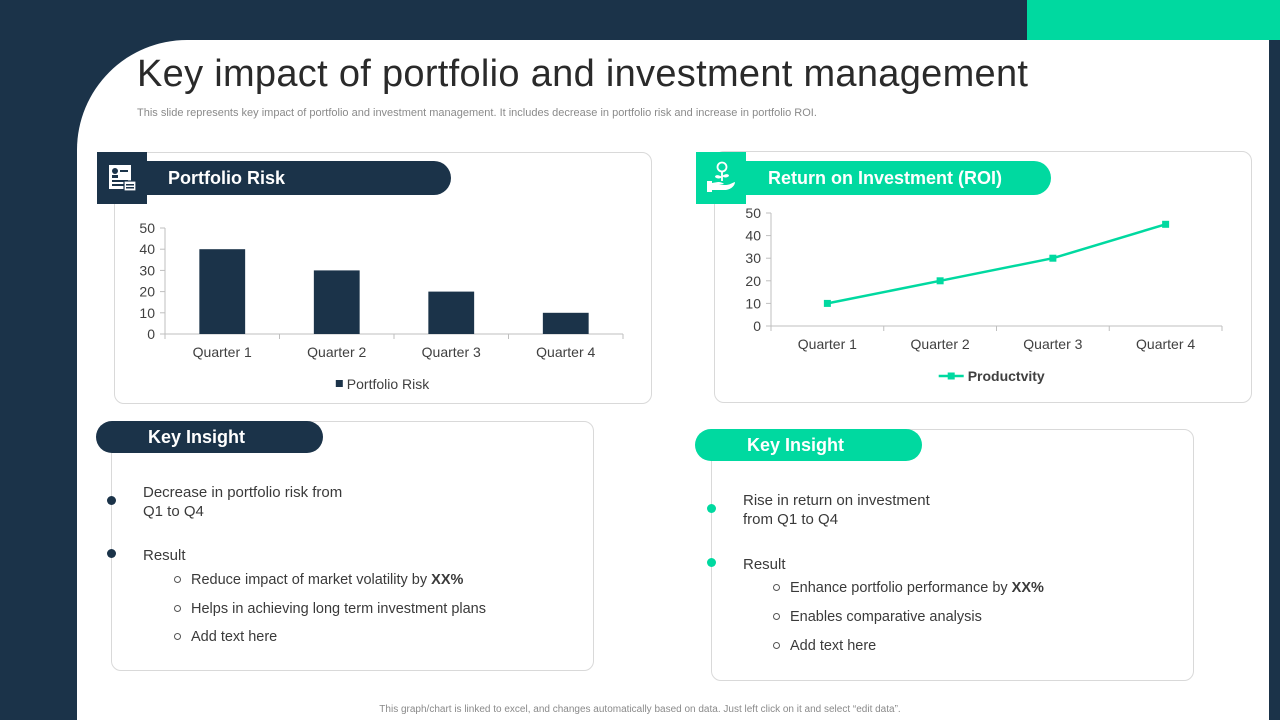 The height and width of the screenshot is (720, 1280). I want to click on key-insight-roi-heading: Key Insight, so click(808, 445).